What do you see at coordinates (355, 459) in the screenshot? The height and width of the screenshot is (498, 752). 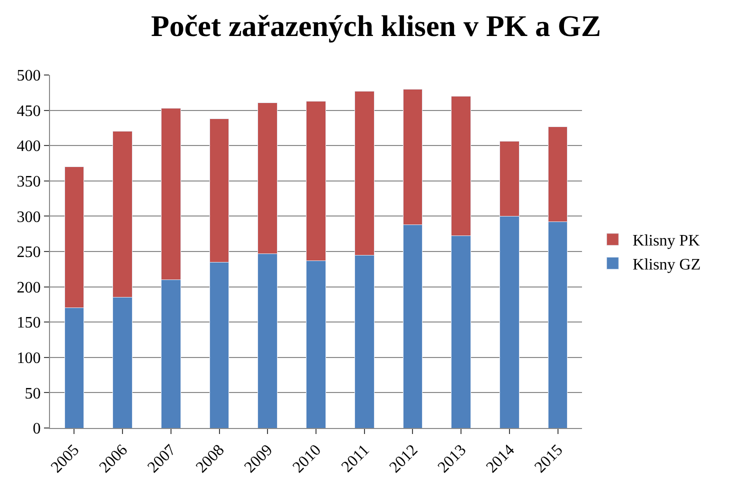 I see `x-tick-label: 2011` at bounding box center [355, 459].